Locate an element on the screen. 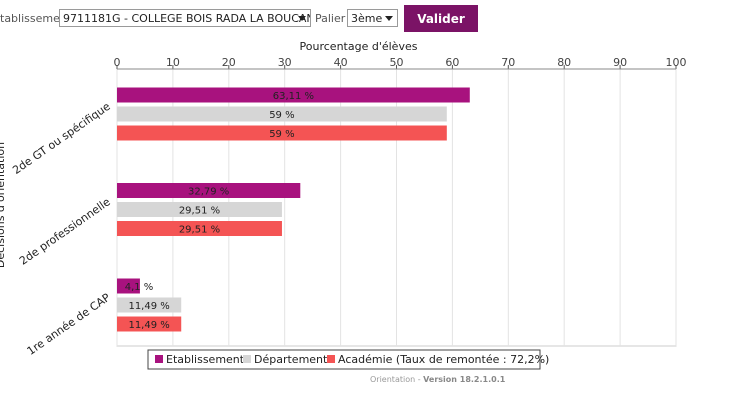  x-tick-label: 50 is located at coordinates (397, 62).